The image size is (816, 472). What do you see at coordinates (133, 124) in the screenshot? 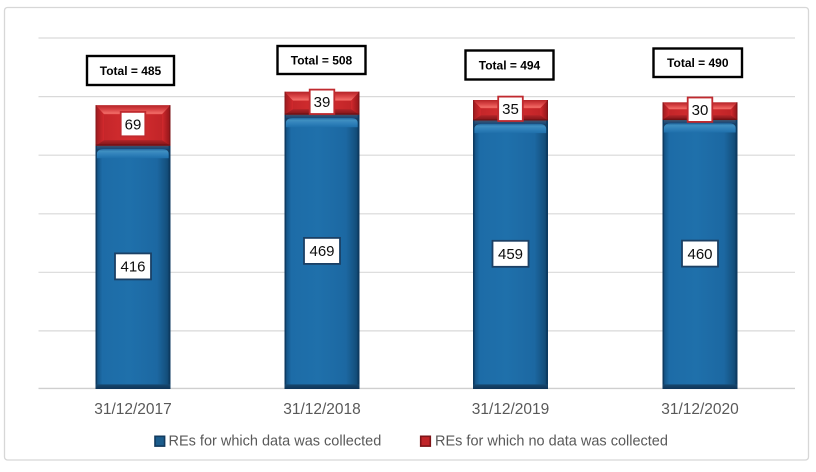
I see `svg-text: 69` at bounding box center [133, 124].